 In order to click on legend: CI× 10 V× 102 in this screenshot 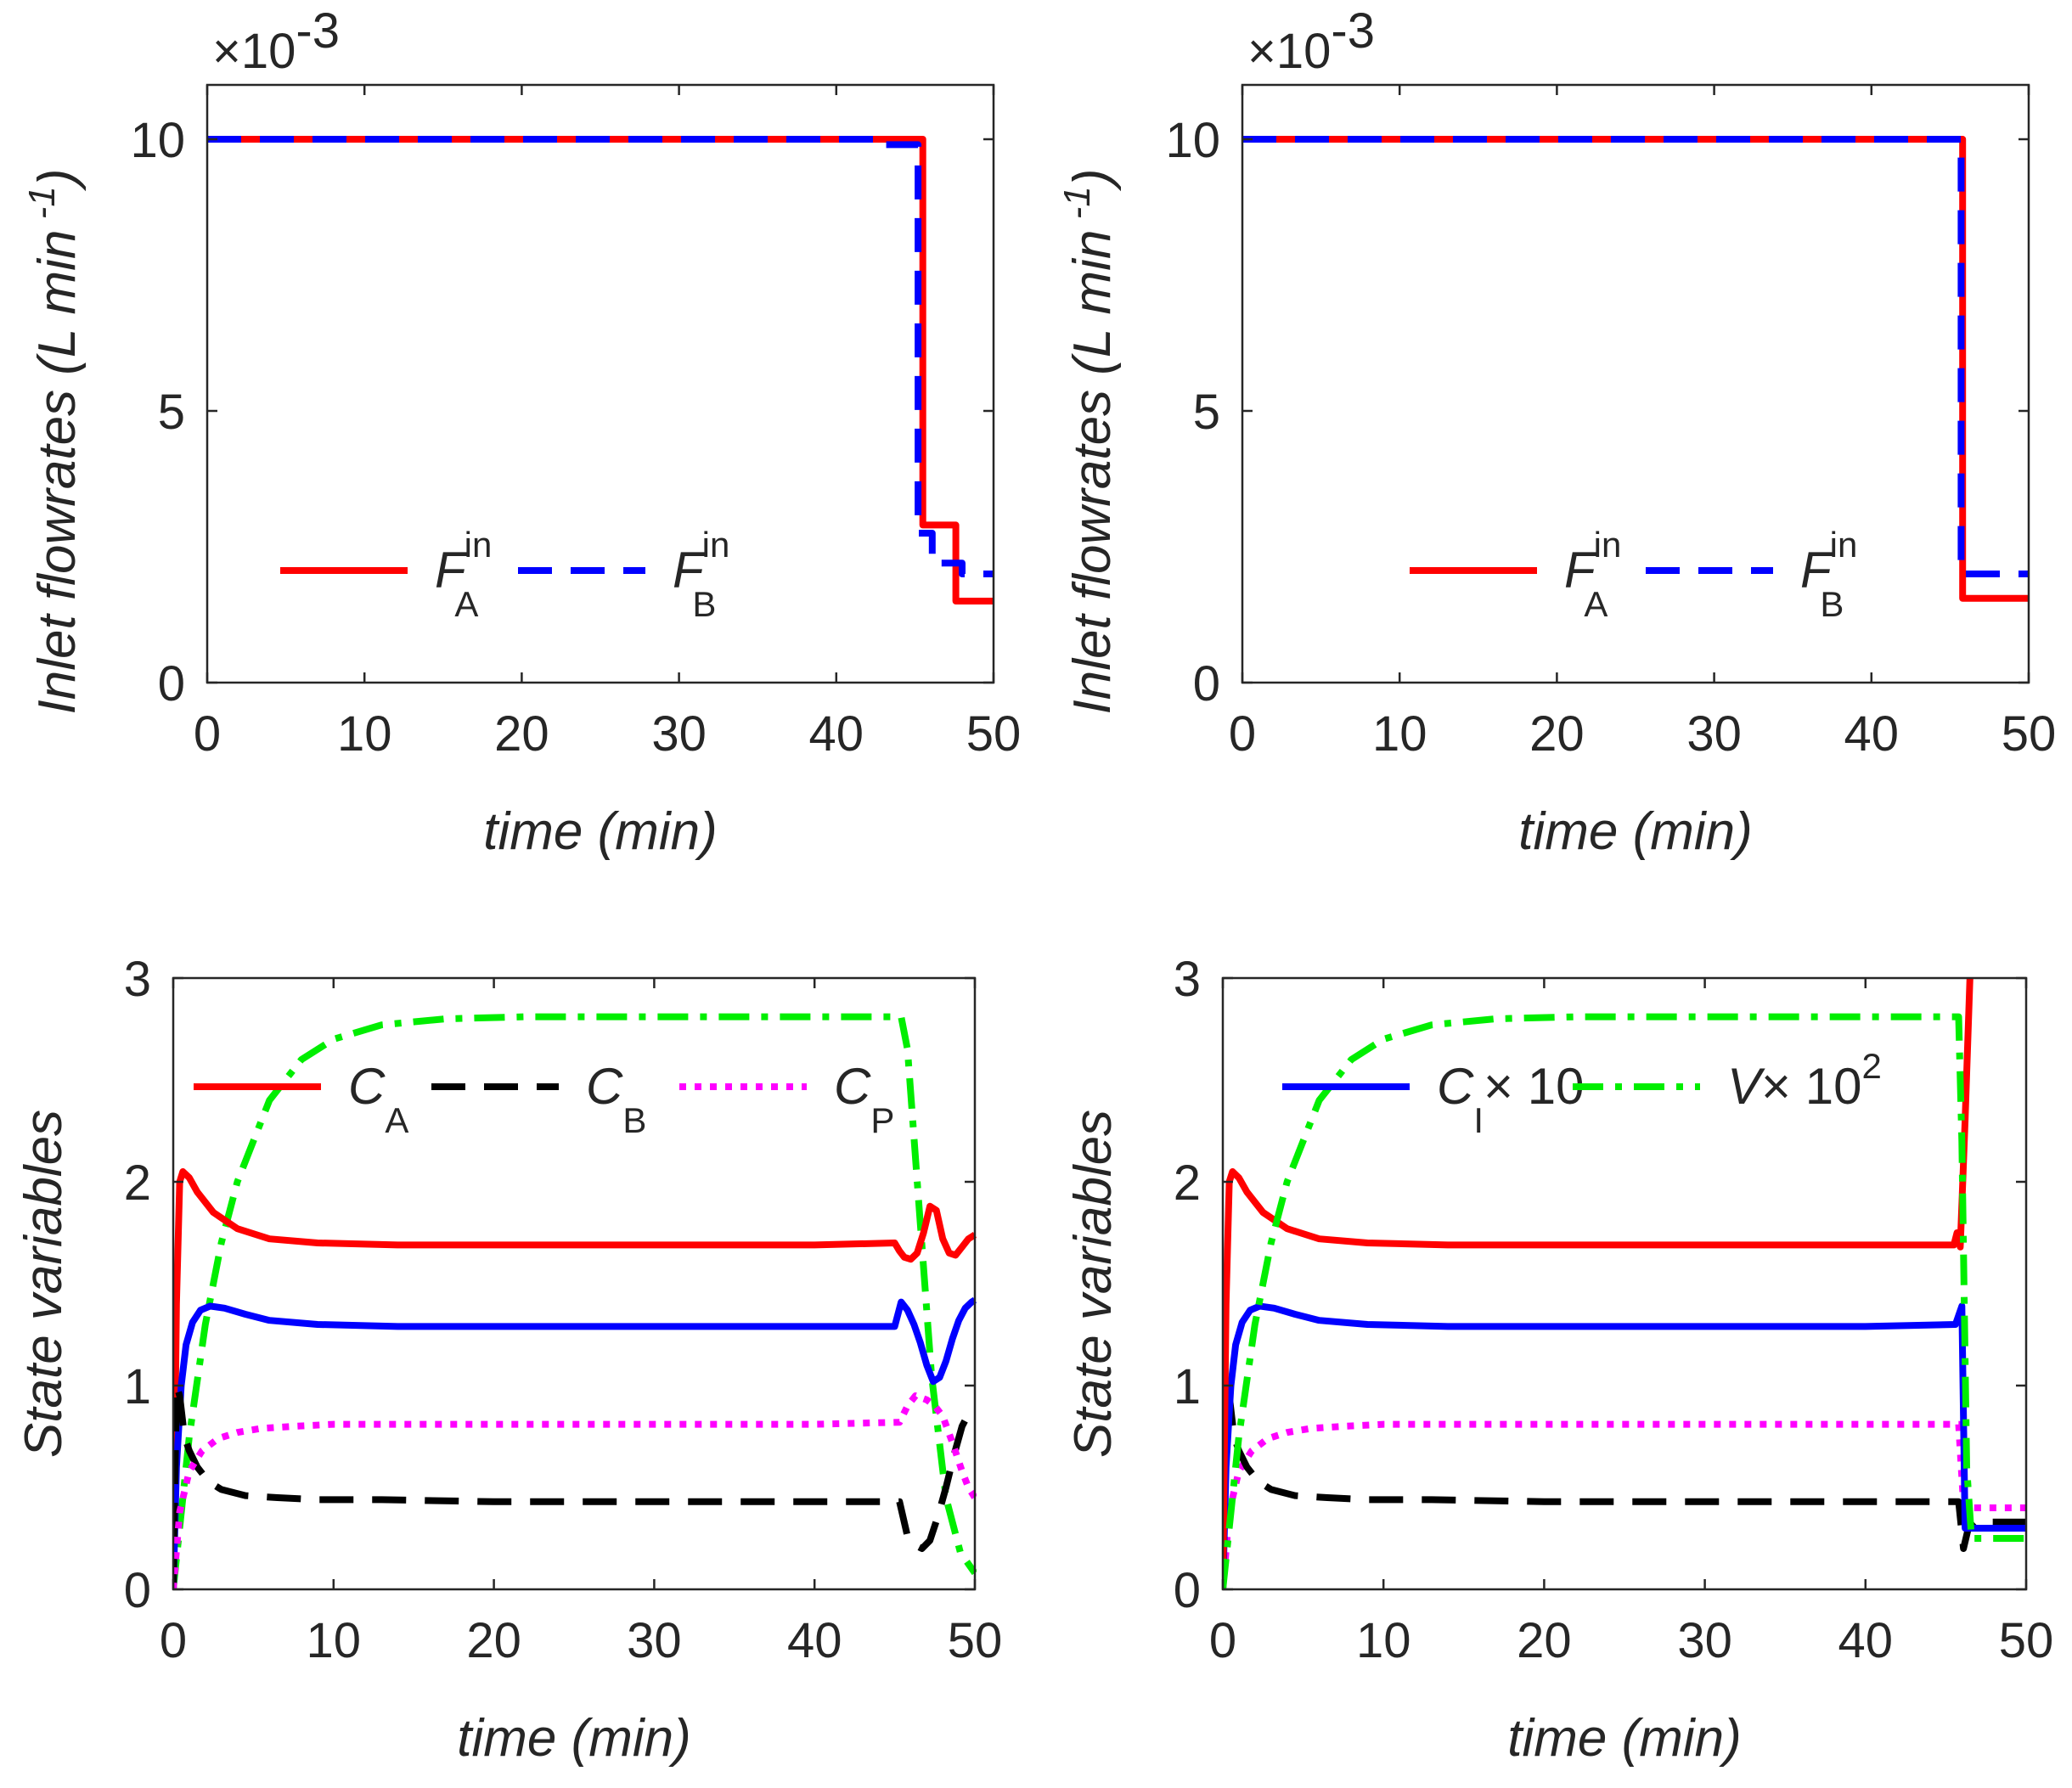, I will do `click(1582, 1093)`.